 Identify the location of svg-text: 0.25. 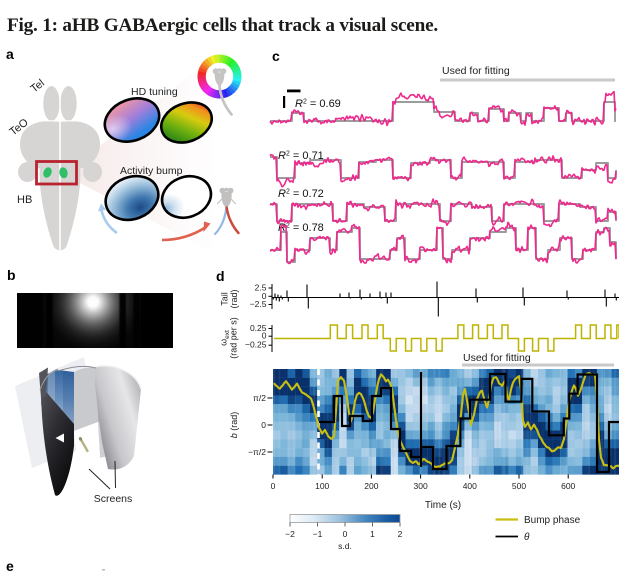
(258, 328).